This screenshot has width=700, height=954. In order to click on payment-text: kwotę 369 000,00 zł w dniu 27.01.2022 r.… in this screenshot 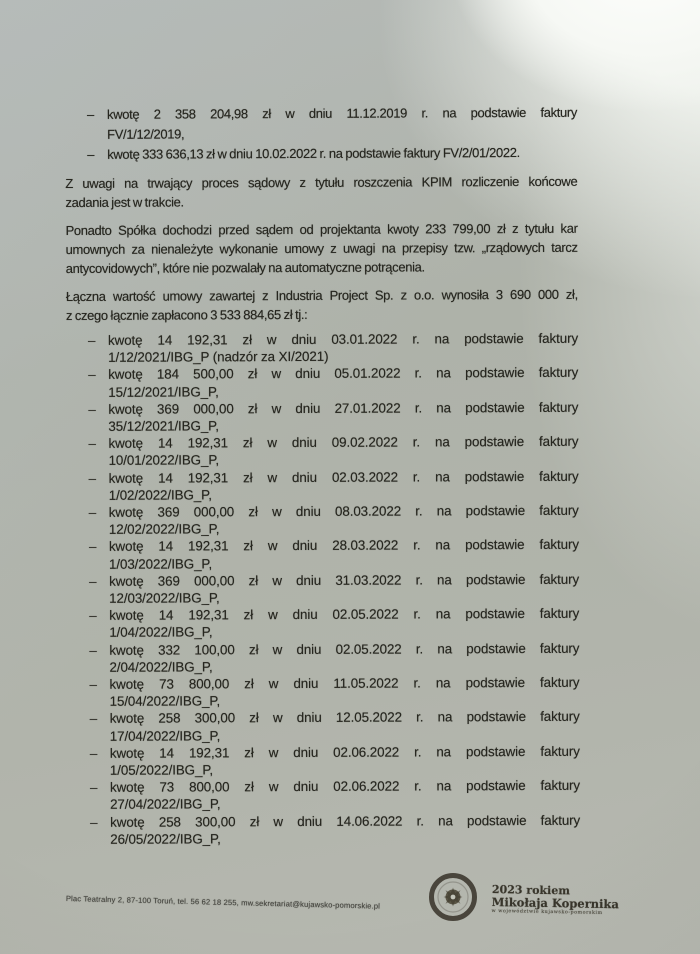, I will do `click(343, 417)`.